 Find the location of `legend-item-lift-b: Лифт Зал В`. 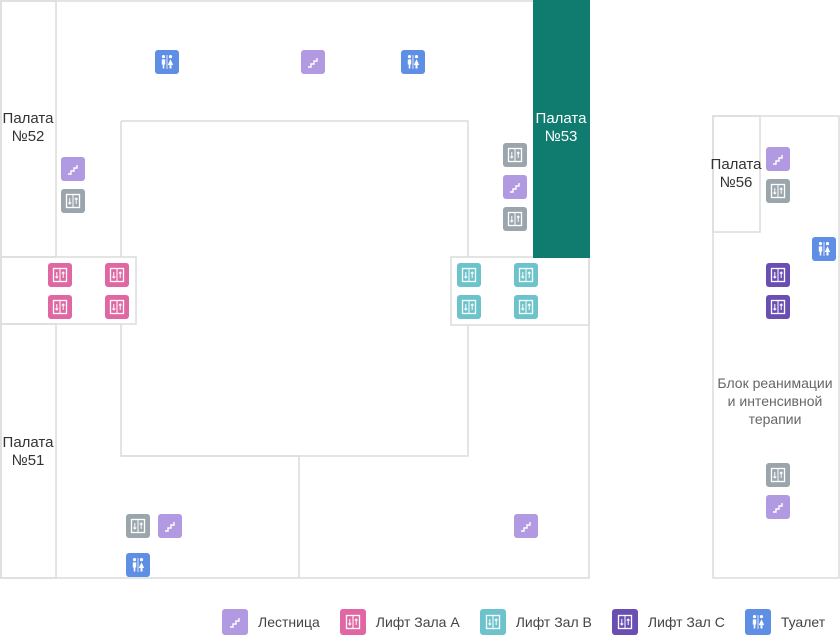

legend-item-lift-b: Лифт Зал В is located at coordinates (535, 622).